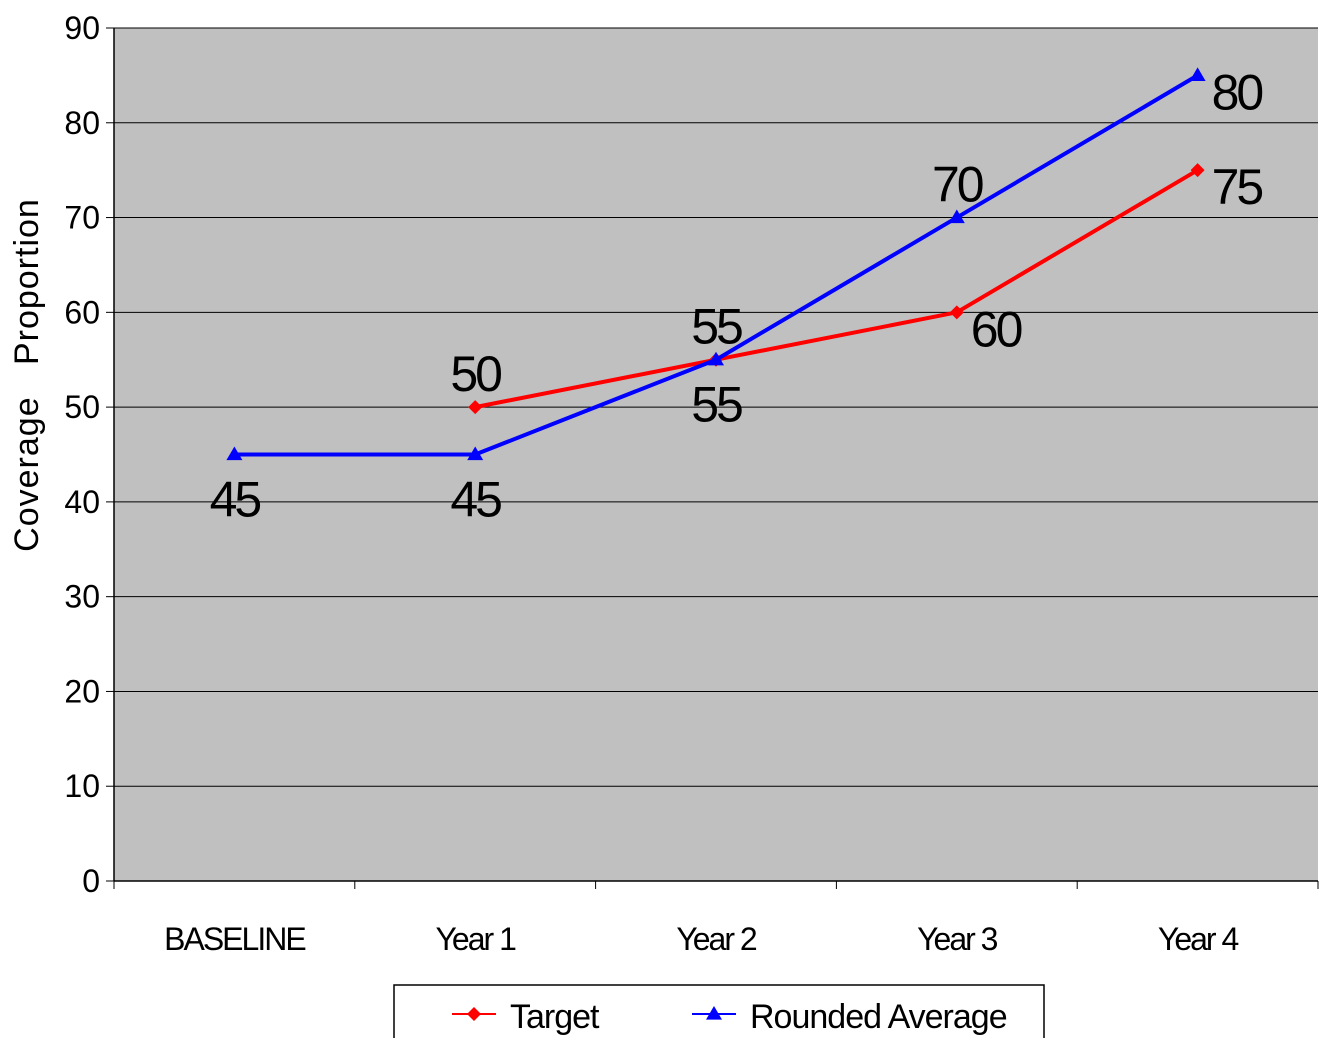 The image size is (1319, 1043). What do you see at coordinates (475, 374) in the screenshot?
I see `data-label: 50` at bounding box center [475, 374].